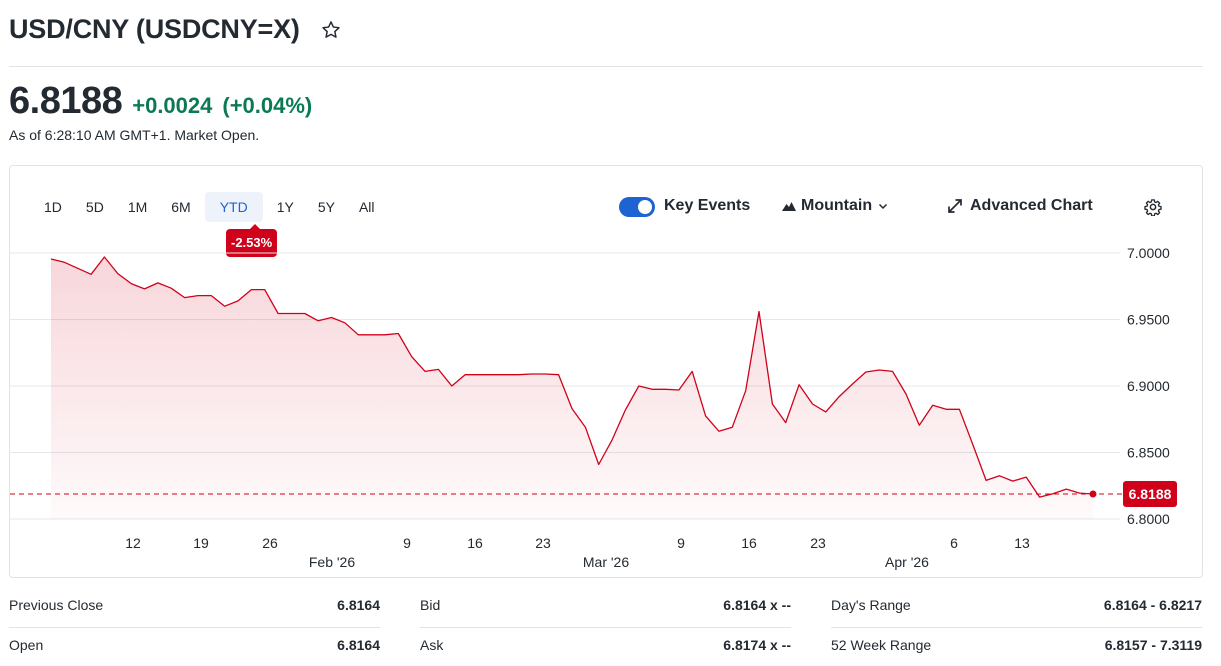 This screenshot has width=1221, height=666. Describe the element at coordinates (907, 562) in the screenshot. I see `x-tick-month: Apr '26` at that location.